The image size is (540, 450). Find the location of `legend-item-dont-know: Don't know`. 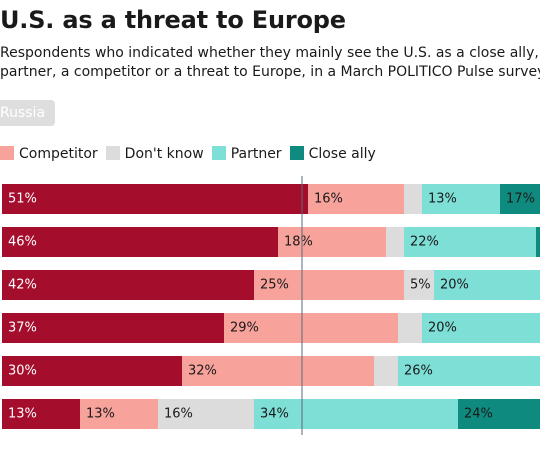

legend-item-dont-know: Don't know is located at coordinates (154, 154).